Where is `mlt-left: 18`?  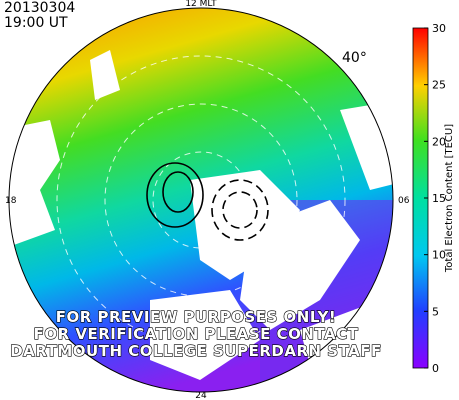
mlt-left: 18 is located at coordinates (11, 201).